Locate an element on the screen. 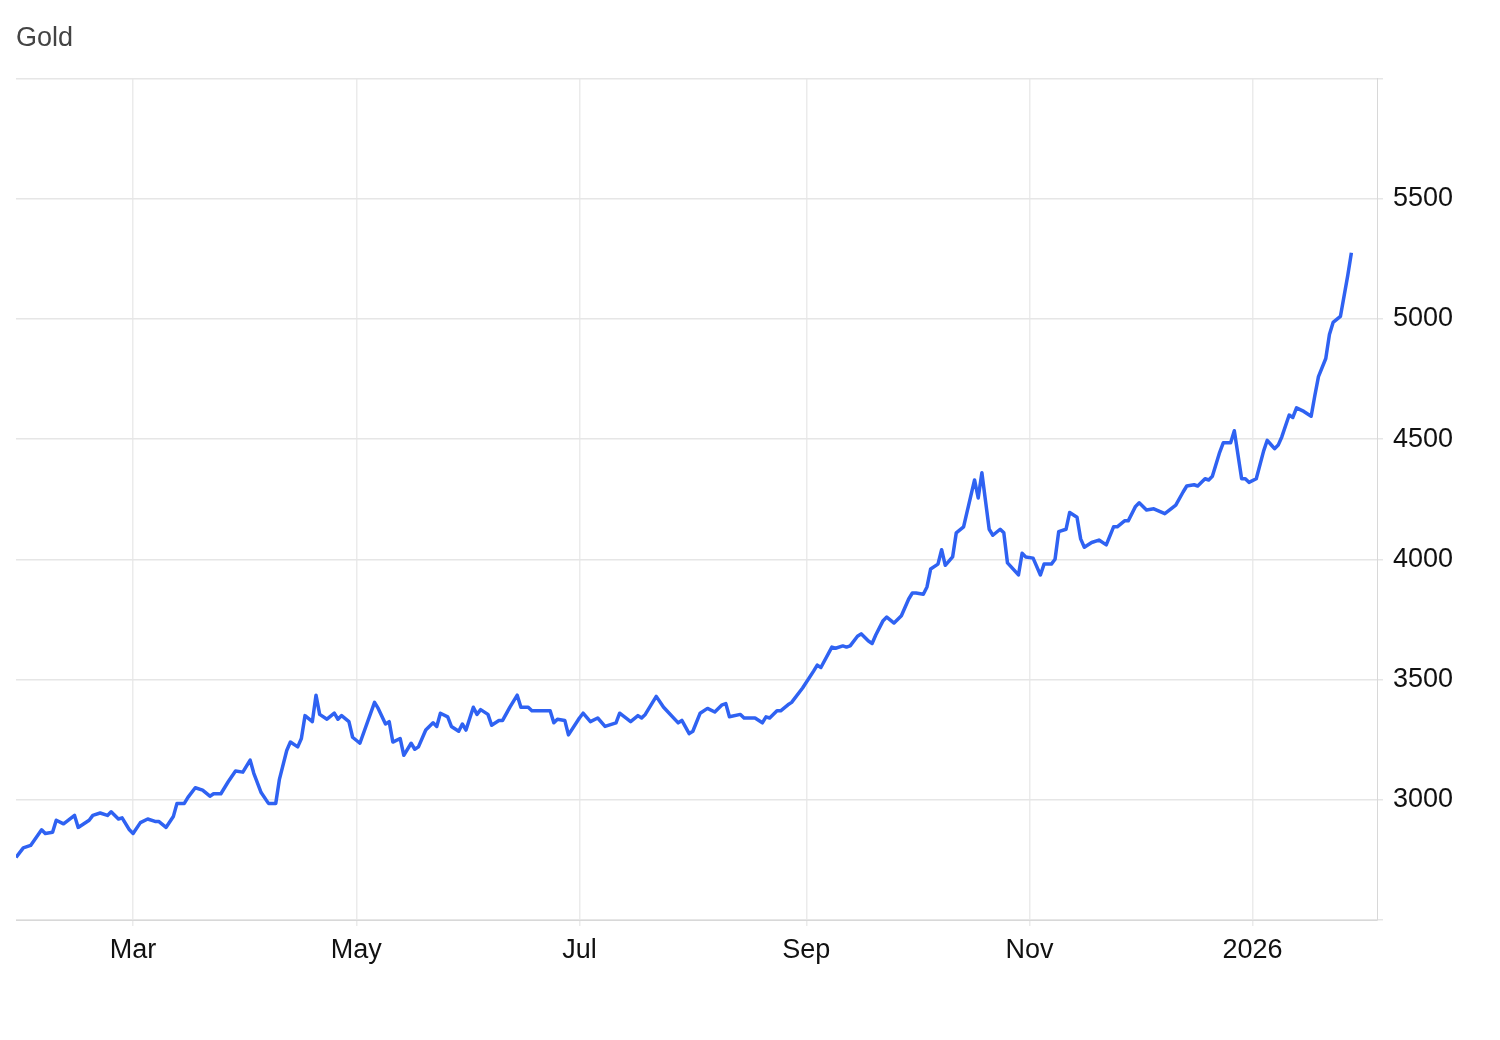 Image resolution: width=1500 pixels, height=1040 pixels. x-tick-label: Jul is located at coordinates (579, 948).